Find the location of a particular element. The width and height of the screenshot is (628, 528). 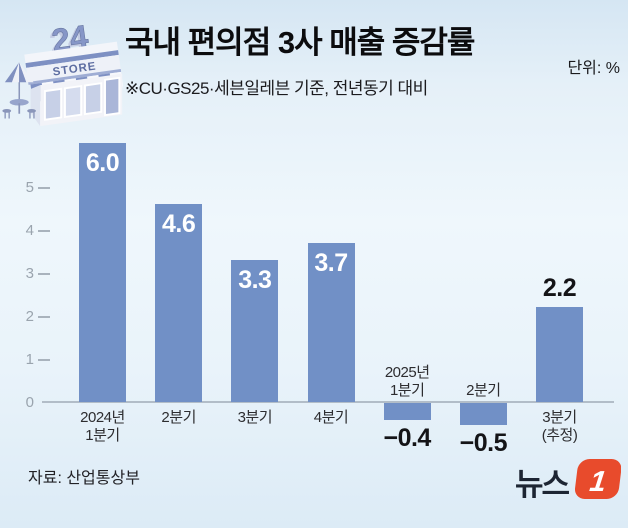

unit-label: 단위: % is located at coordinates (593, 68).